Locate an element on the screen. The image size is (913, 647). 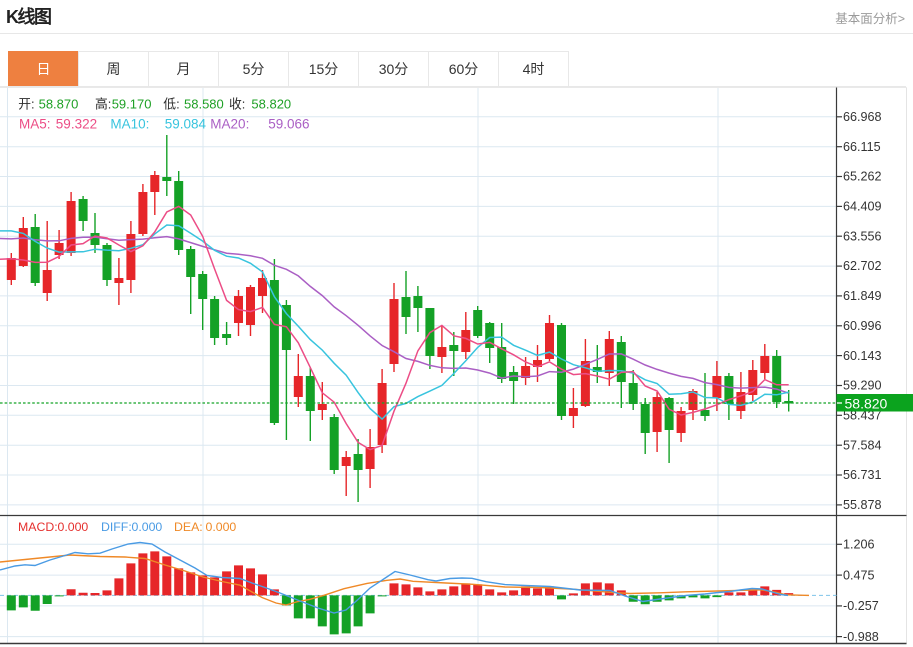
svg-text: 63.556 is located at coordinates (862, 236).